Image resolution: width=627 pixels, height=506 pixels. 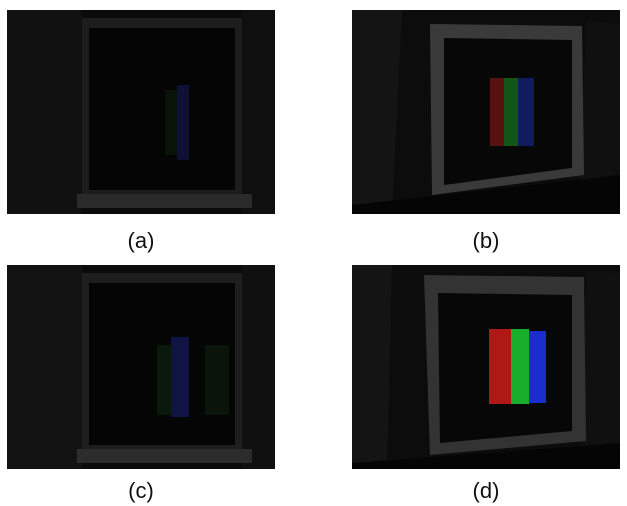 What do you see at coordinates (486, 490) in the screenshot?
I see `caption-d: (d)` at bounding box center [486, 490].